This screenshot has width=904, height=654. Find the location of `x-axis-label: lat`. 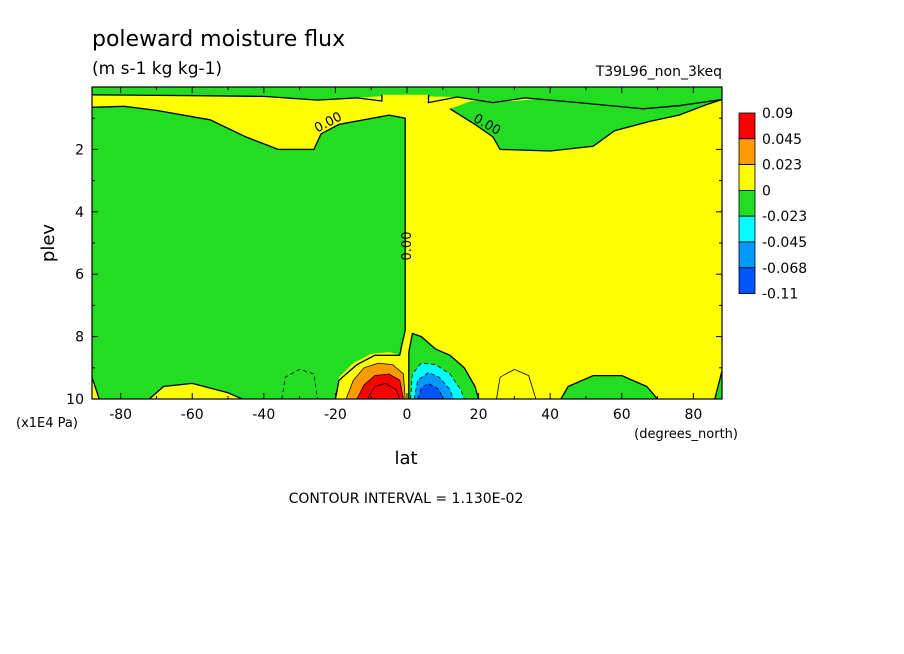

x-axis-label: lat is located at coordinates (405, 458).